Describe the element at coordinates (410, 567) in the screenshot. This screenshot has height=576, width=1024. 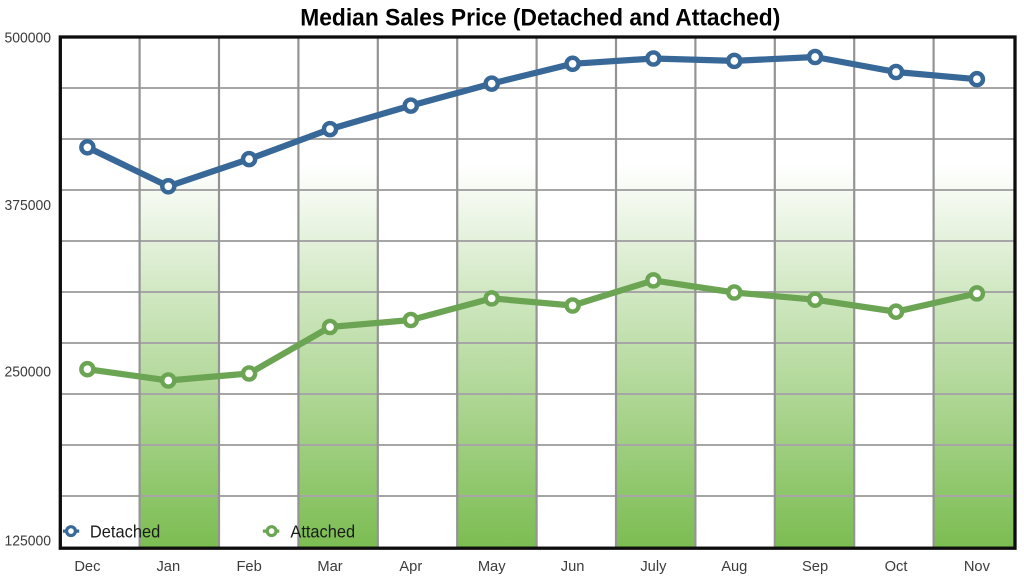
I see `svg-text: Apr` at that location.